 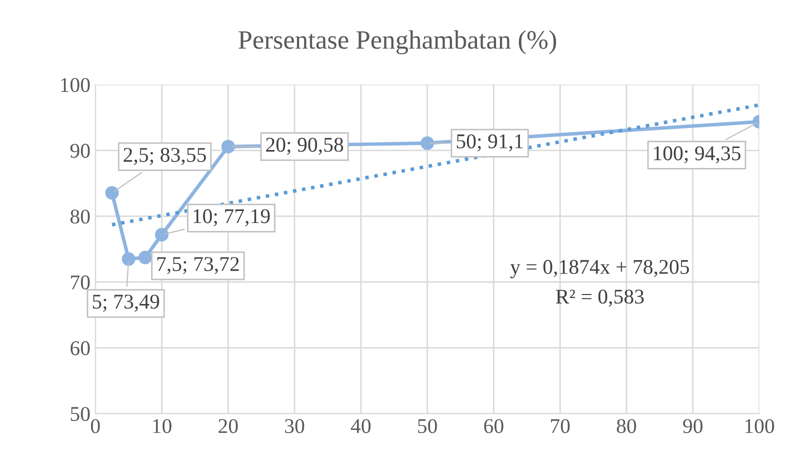 I want to click on data-label: 5; 73,49, so click(x=126, y=303).